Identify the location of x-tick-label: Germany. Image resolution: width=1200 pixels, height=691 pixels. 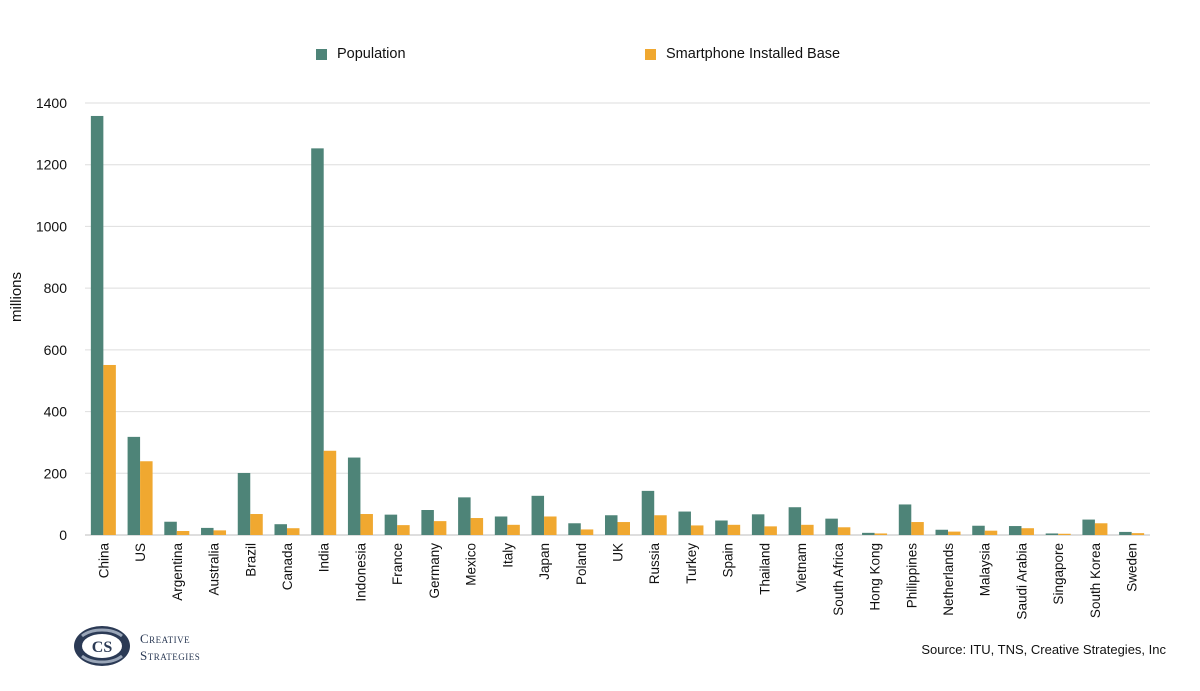
(434, 571).